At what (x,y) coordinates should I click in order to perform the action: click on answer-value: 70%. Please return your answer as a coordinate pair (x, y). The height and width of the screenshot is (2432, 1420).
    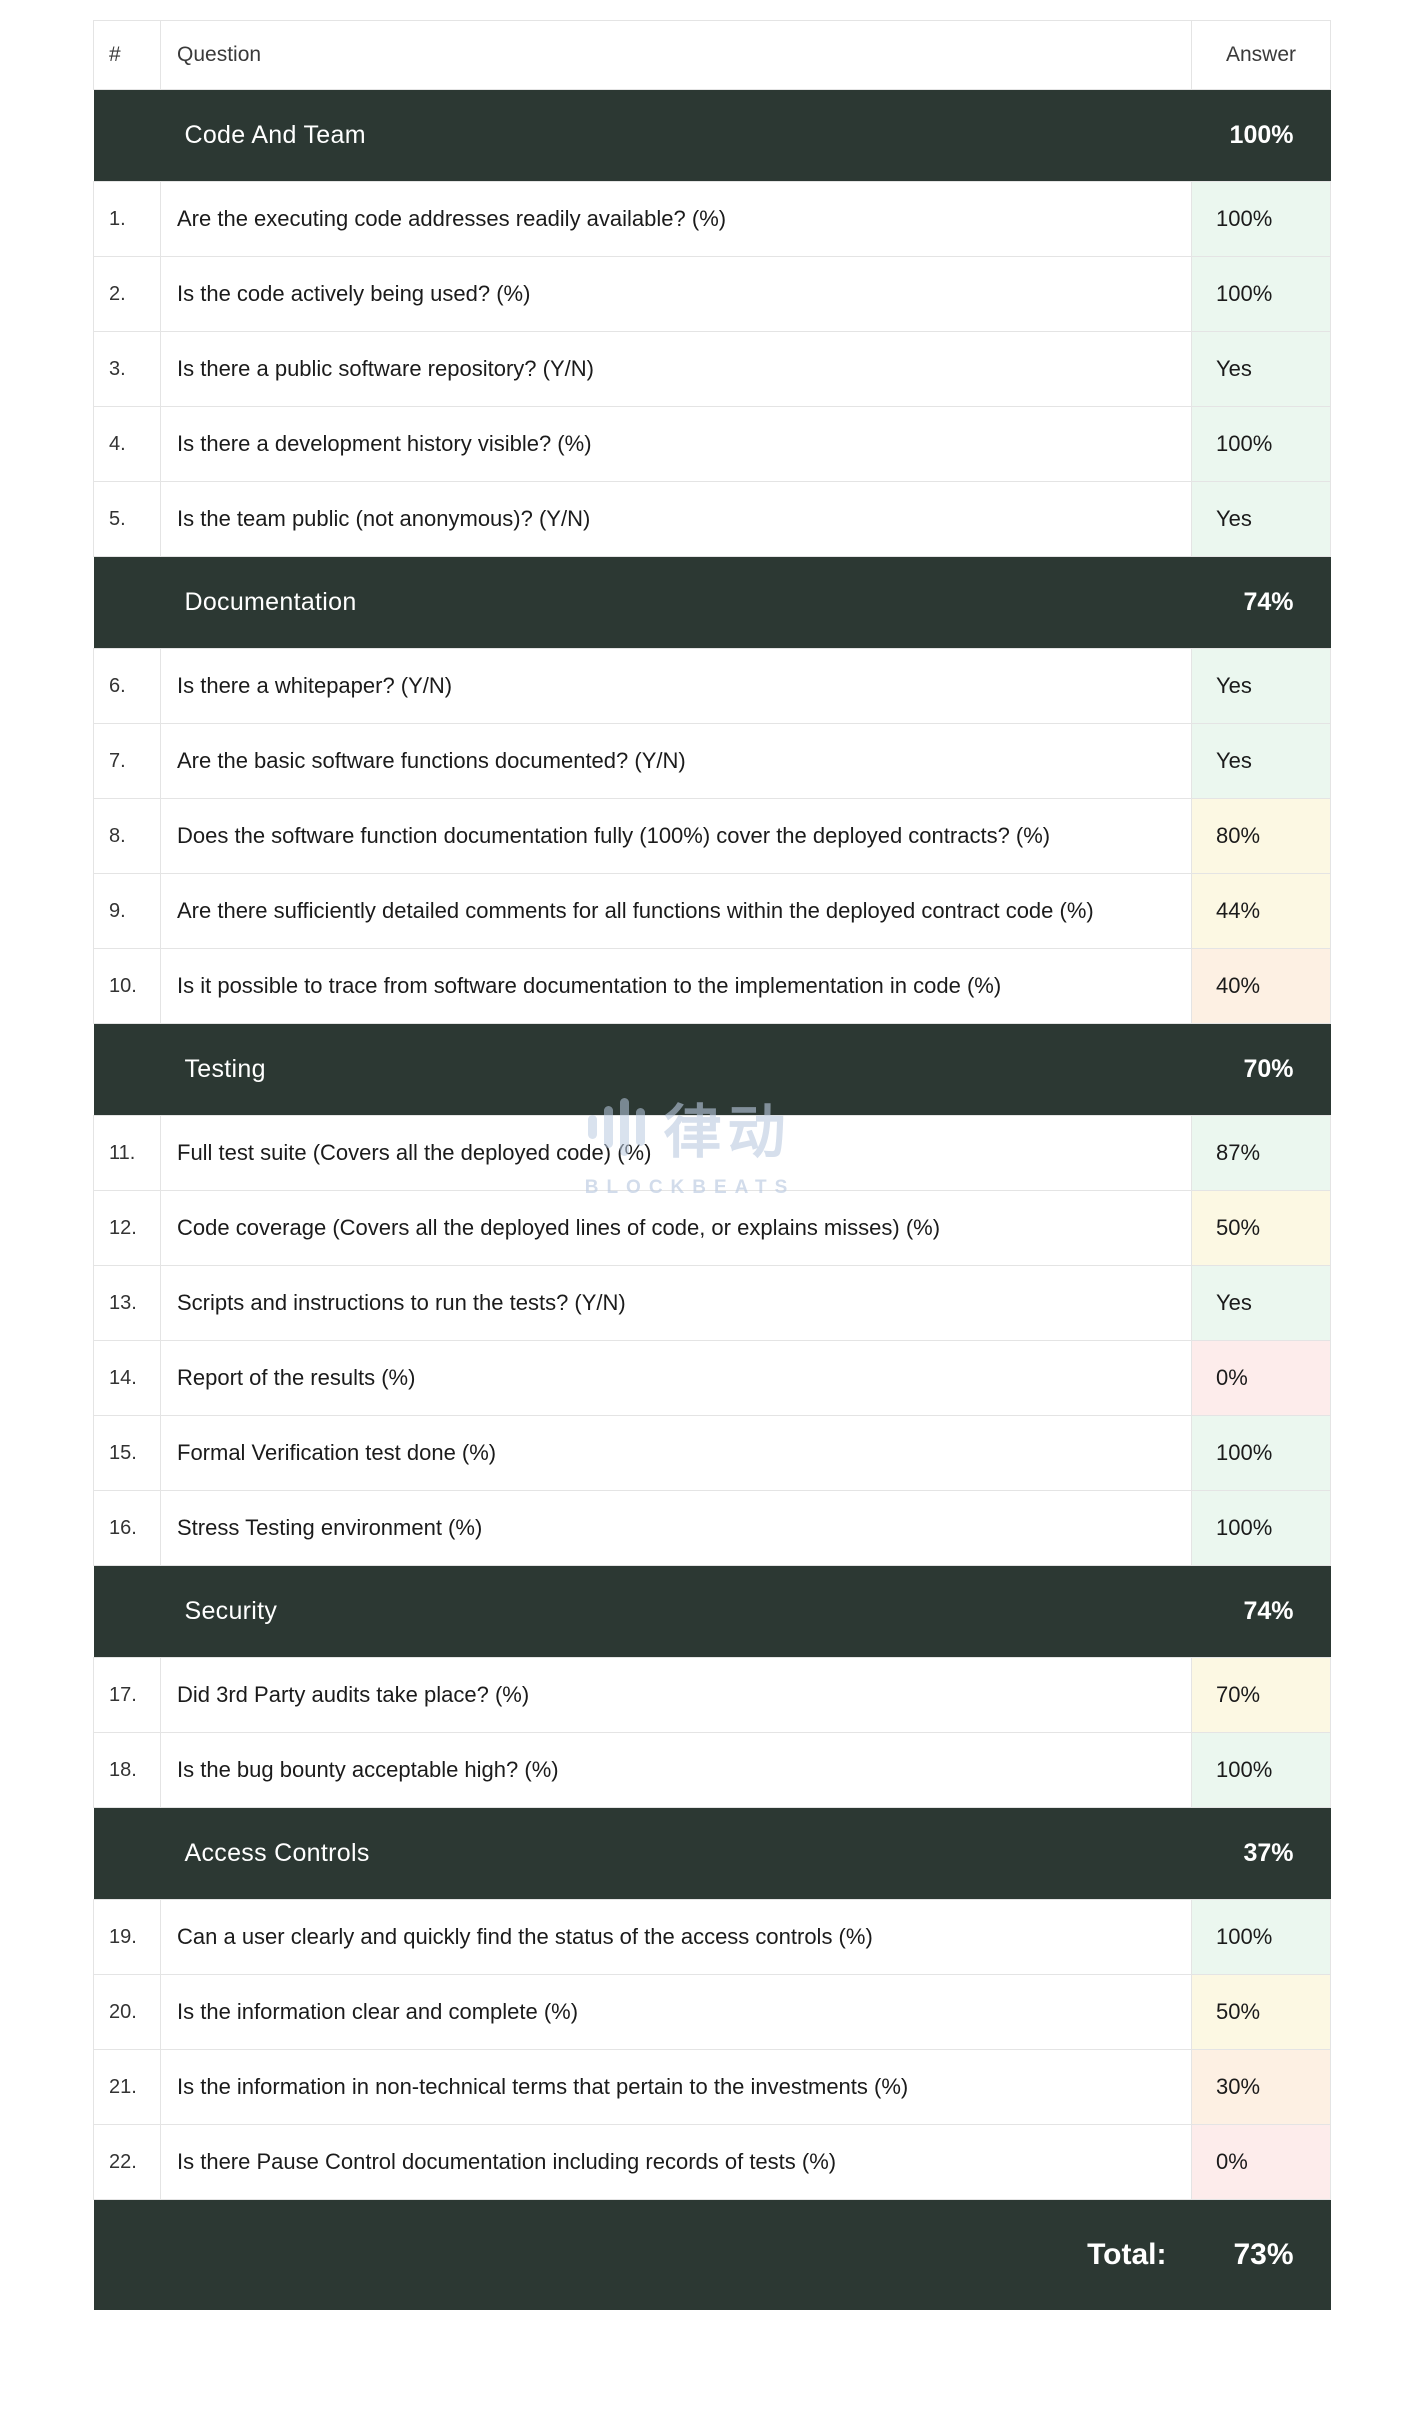
    Looking at the image, I should click on (1261, 1695).